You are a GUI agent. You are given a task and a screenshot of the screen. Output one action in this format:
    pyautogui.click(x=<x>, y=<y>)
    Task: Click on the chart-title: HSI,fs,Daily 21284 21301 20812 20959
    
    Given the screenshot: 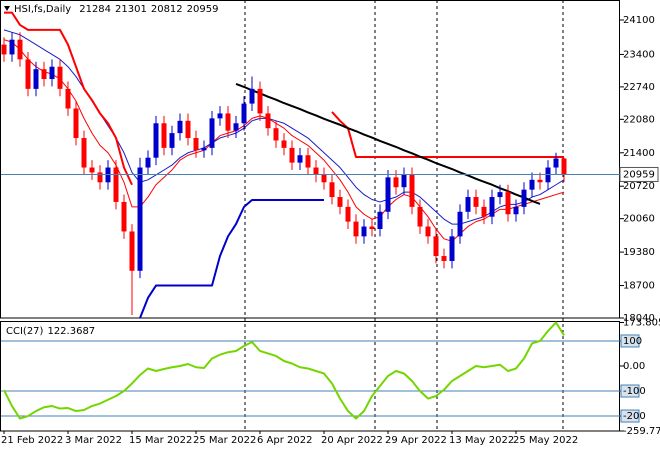 What is the action you would take?
    pyautogui.click(x=116, y=9)
    